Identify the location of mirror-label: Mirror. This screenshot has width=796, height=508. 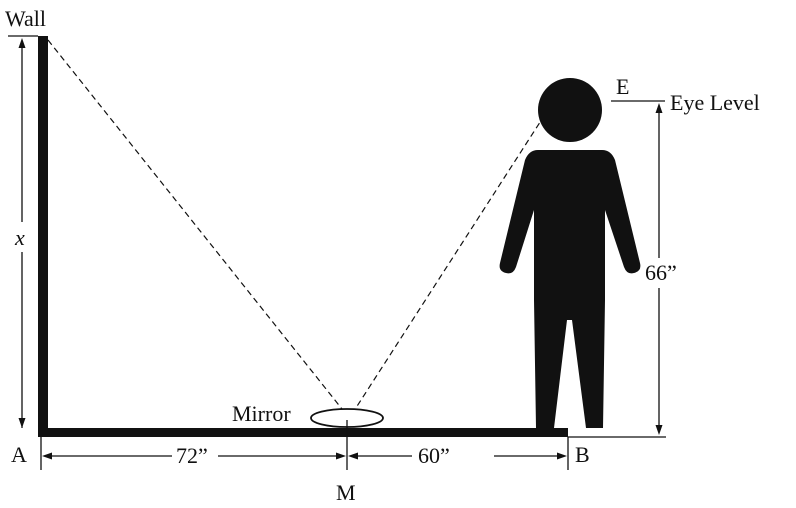
(261, 413).